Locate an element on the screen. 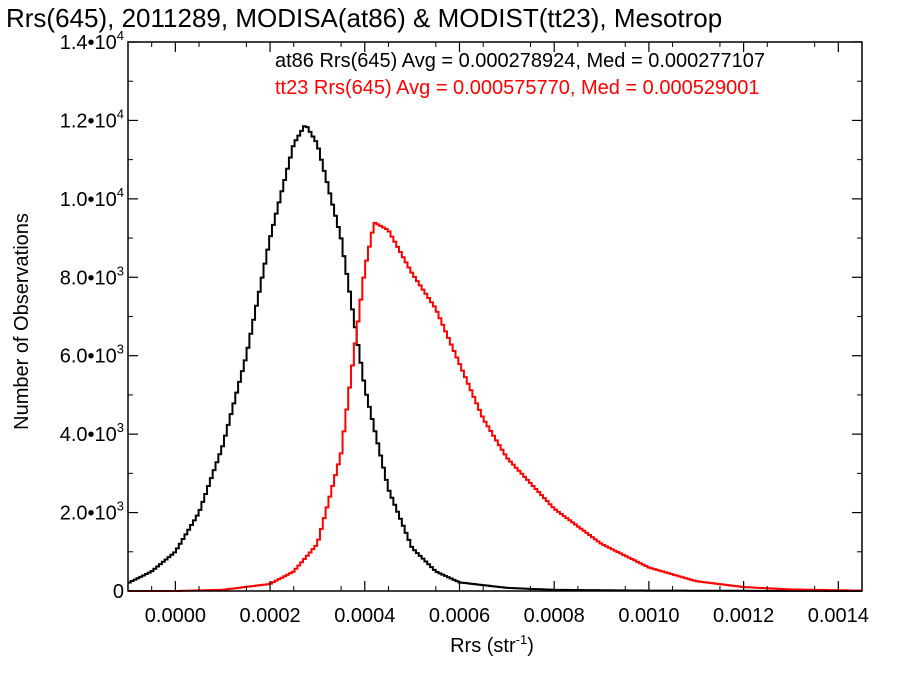 The image size is (900, 675). y-tick-label: 8.0•103 is located at coordinates (92, 276).